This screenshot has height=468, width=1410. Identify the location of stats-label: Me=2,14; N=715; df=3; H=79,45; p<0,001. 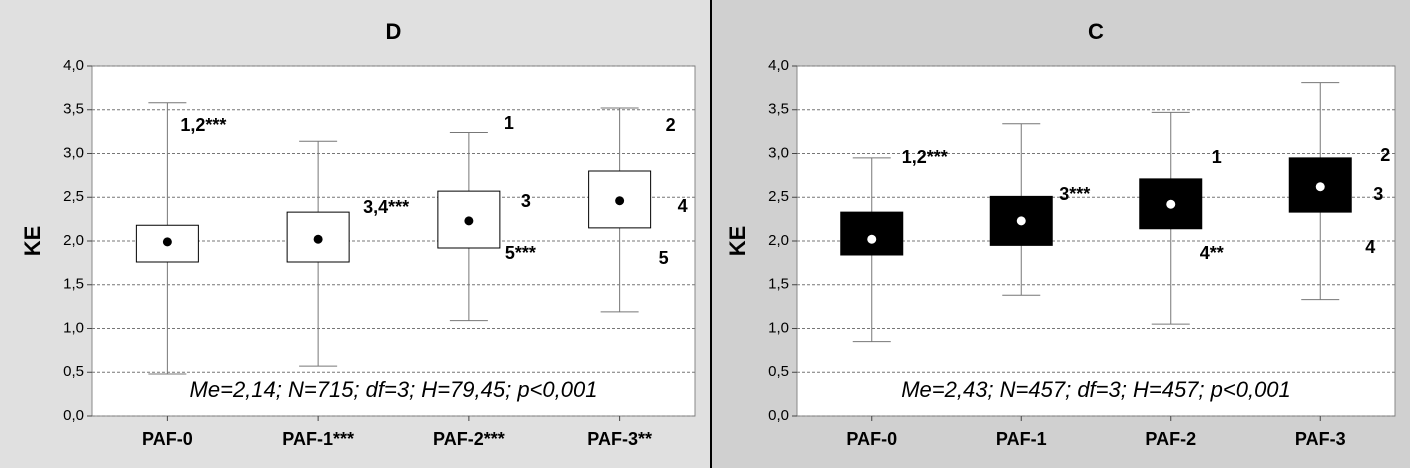
(394, 389).